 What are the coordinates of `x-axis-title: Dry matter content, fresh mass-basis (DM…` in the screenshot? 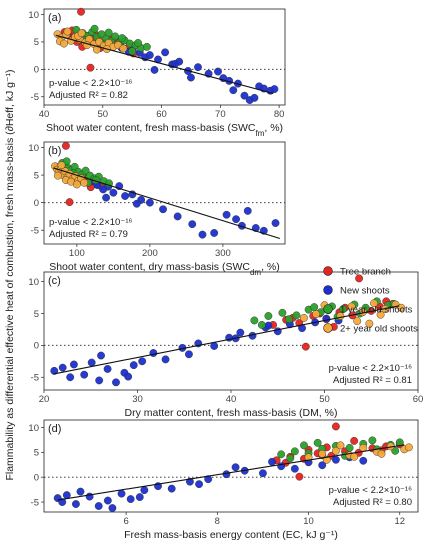 It's located at (231, 413).